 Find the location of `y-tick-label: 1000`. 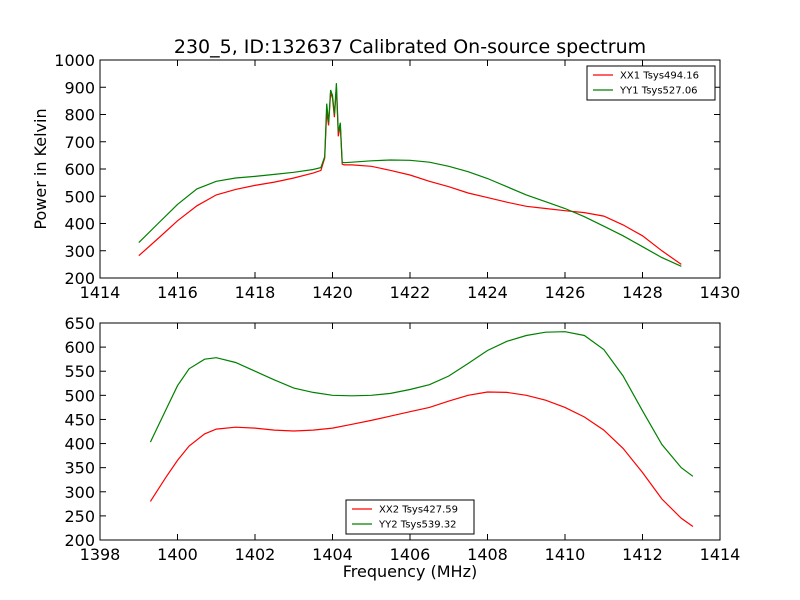

y-tick-label: 1000 is located at coordinates (74, 60).